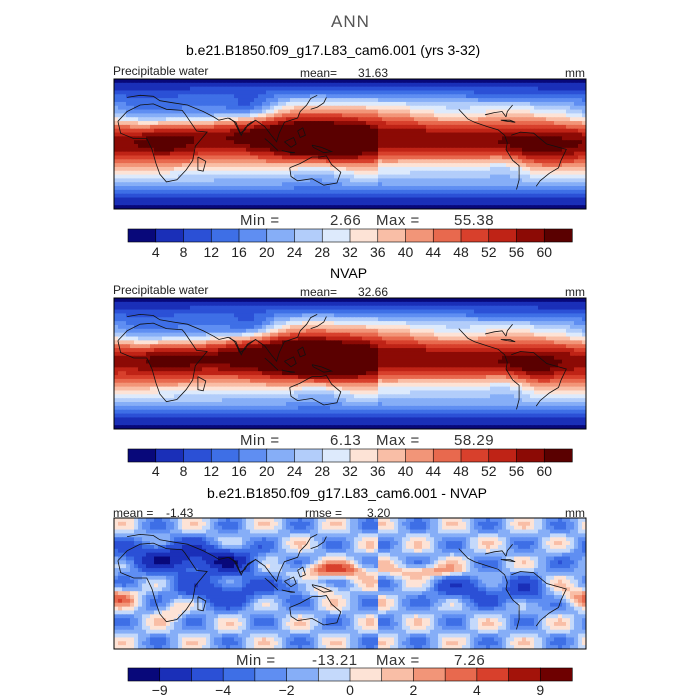 Image resolution: width=700 pixels, height=700 pixels. What do you see at coordinates (256, 660) in the screenshot?
I see `panel-3-min-label: Min =` at bounding box center [256, 660].